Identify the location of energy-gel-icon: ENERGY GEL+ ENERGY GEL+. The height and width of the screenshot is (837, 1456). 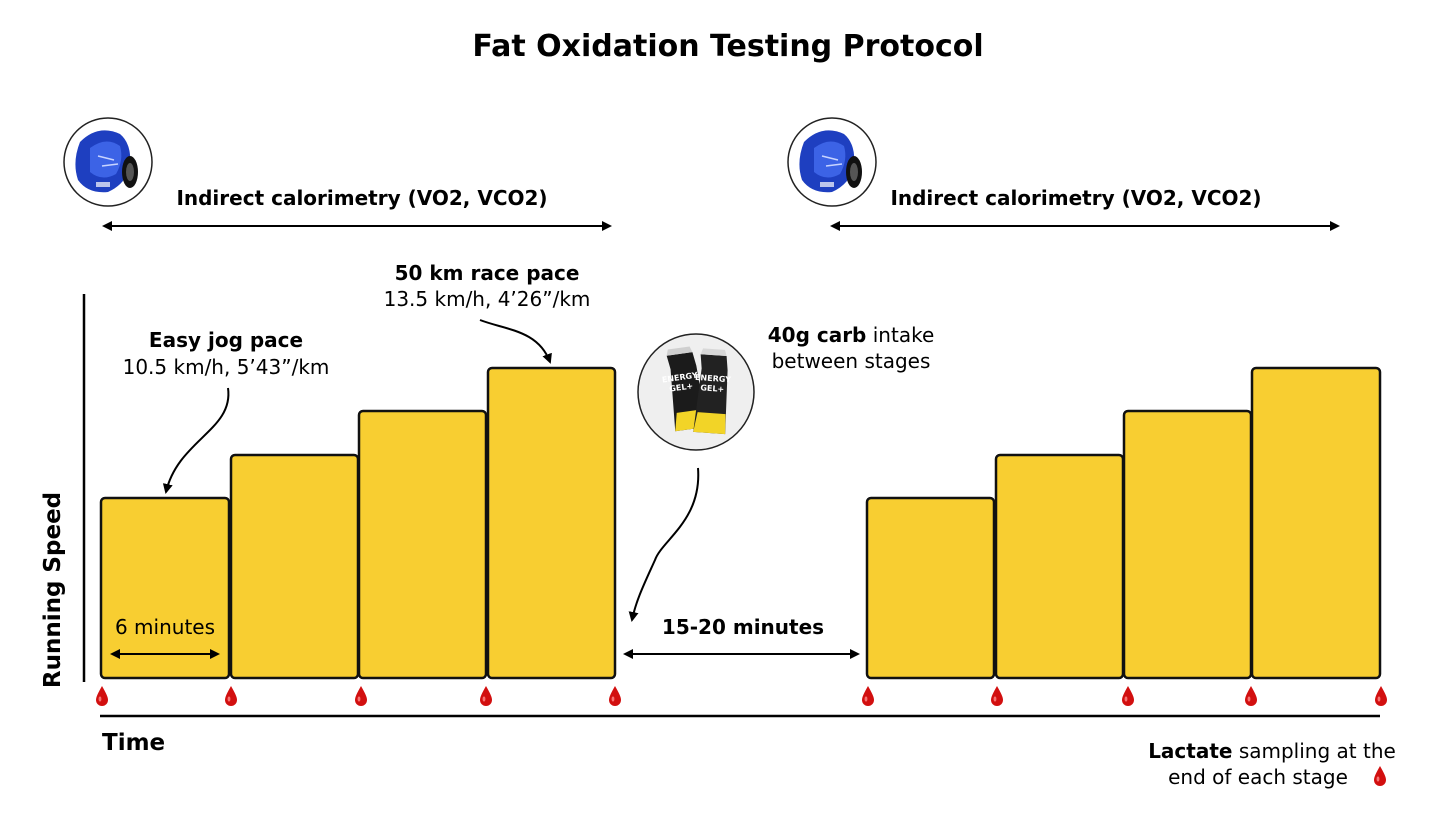
(696, 392).